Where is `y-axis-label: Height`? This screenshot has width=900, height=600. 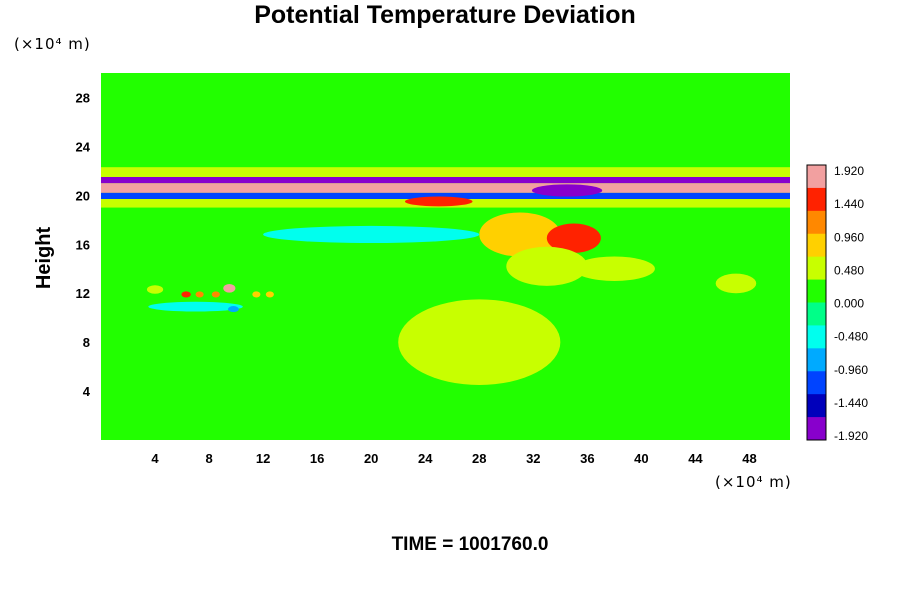 y-axis-label: Height is located at coordinates (44, 258).